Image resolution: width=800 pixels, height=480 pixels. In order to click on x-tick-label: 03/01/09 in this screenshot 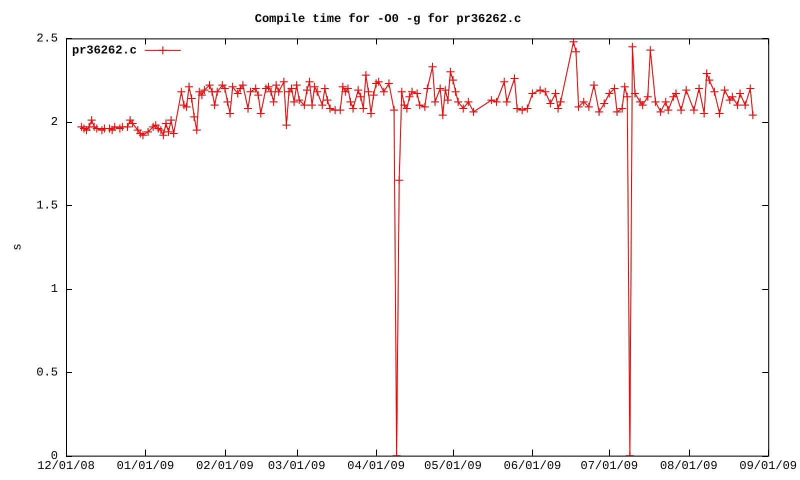, I will do `click(297, 465)`.